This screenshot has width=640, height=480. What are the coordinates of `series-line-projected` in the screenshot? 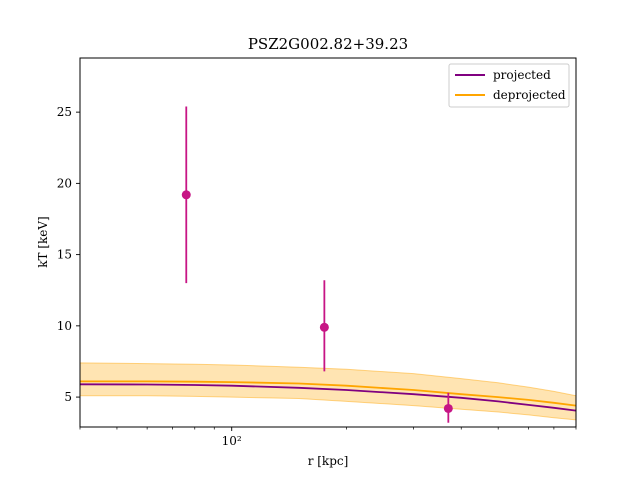 It's located at (328, 397).